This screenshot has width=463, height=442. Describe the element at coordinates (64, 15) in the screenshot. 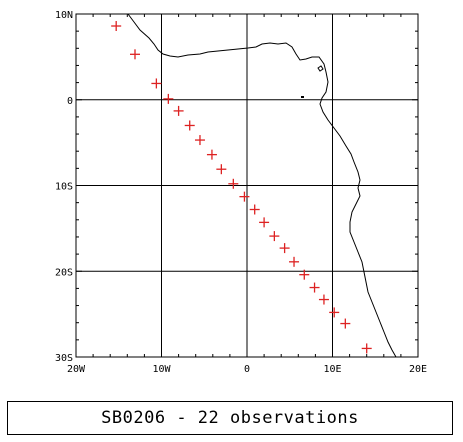

I see `lat-tick-label: 10N` at that location.